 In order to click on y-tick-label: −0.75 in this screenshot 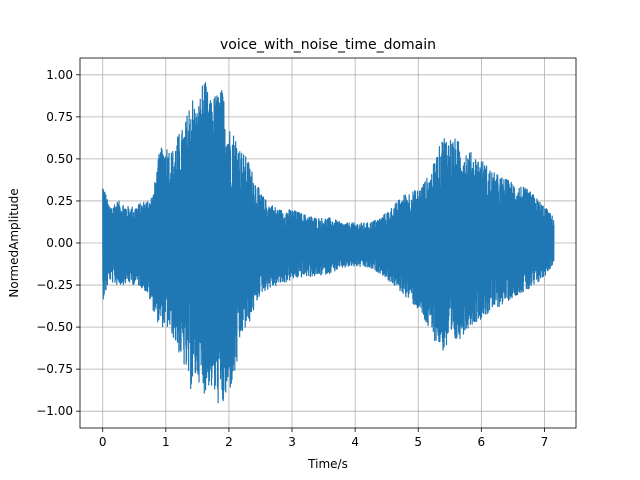, I will do `click(54, 369)`.